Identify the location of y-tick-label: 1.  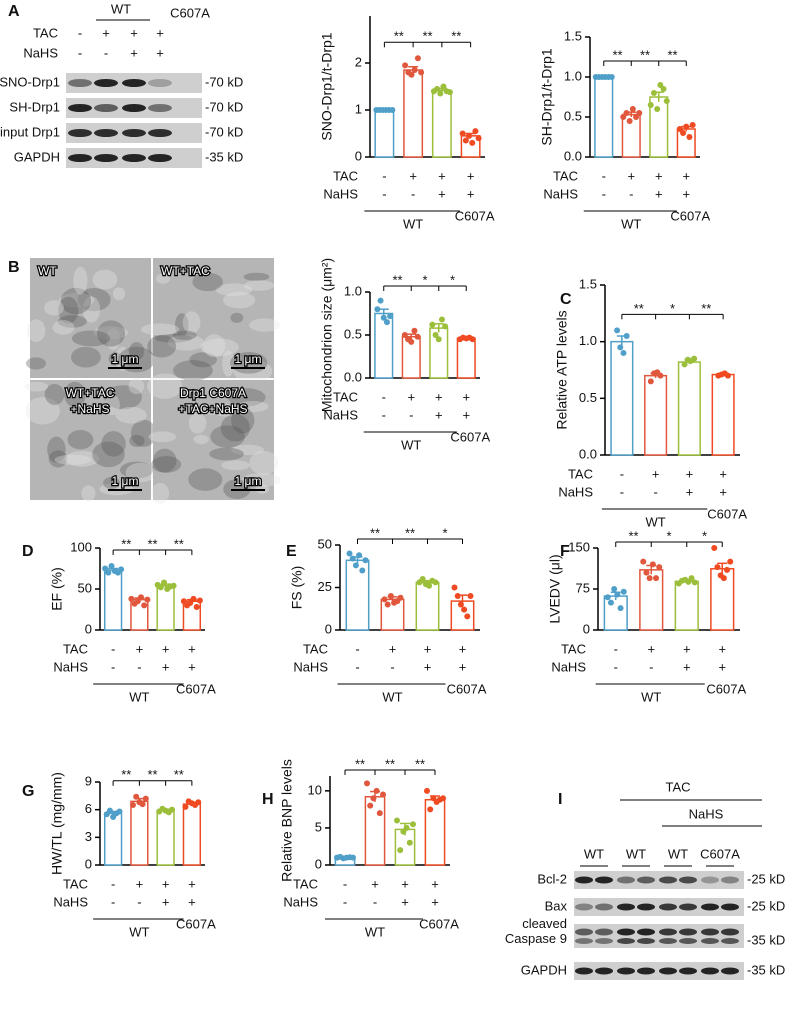
(358, 108).